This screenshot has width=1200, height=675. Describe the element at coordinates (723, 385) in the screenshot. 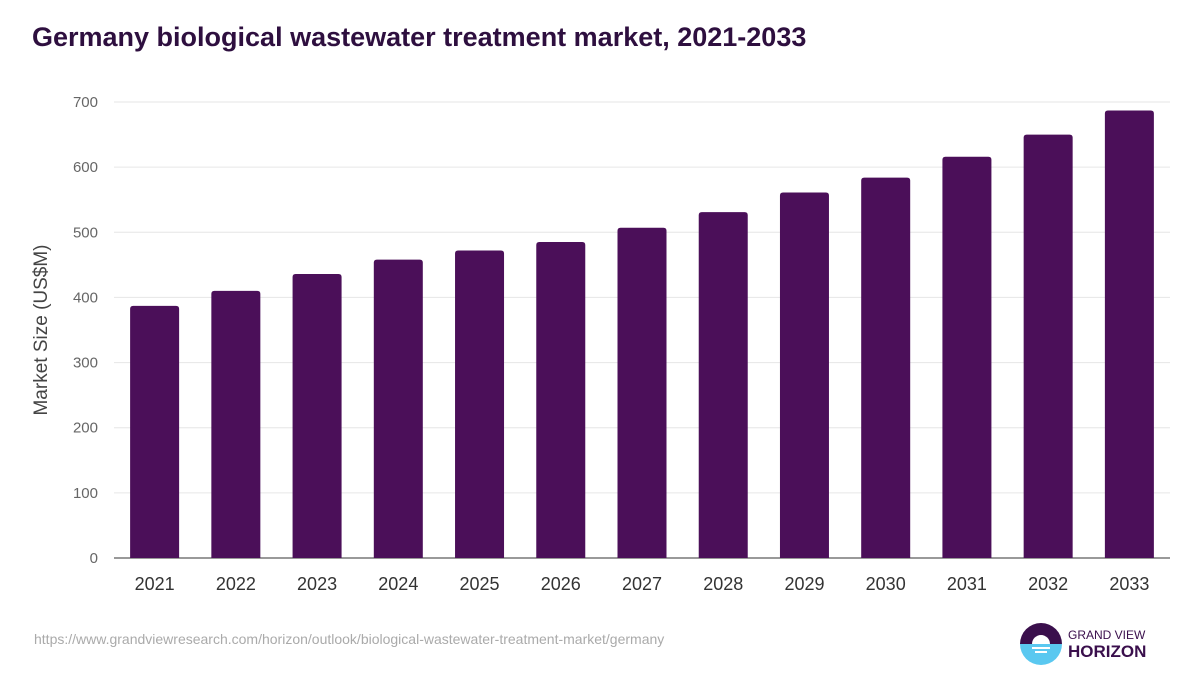

I see `bar-2028` at that location.